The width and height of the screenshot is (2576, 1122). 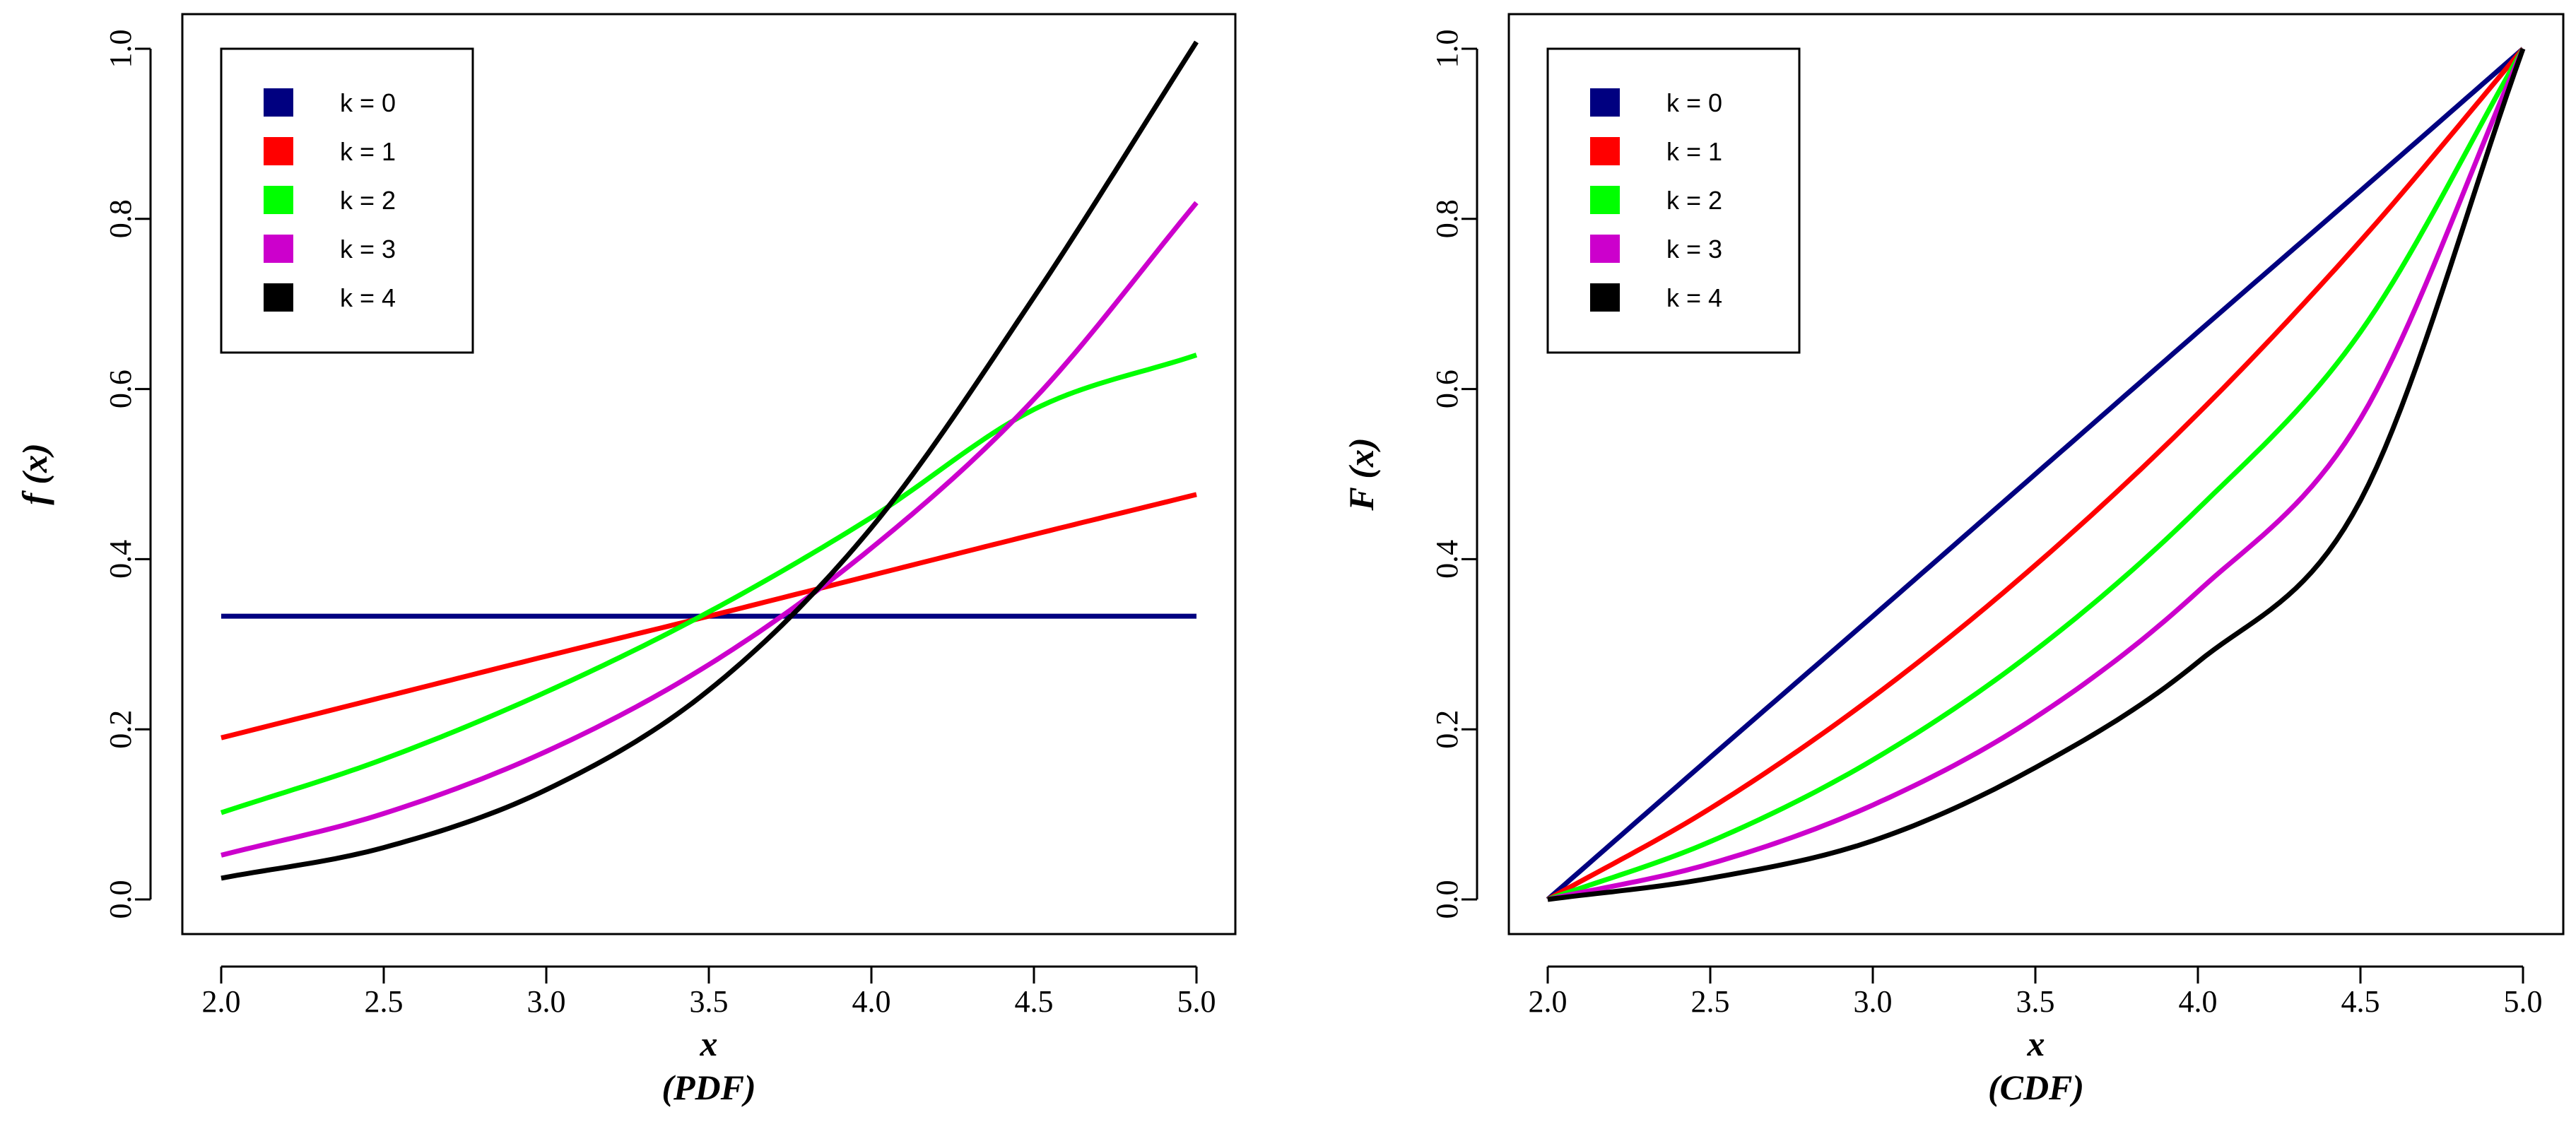 I want to click on y-axis-title: f (x), so click(x=34, y=473).